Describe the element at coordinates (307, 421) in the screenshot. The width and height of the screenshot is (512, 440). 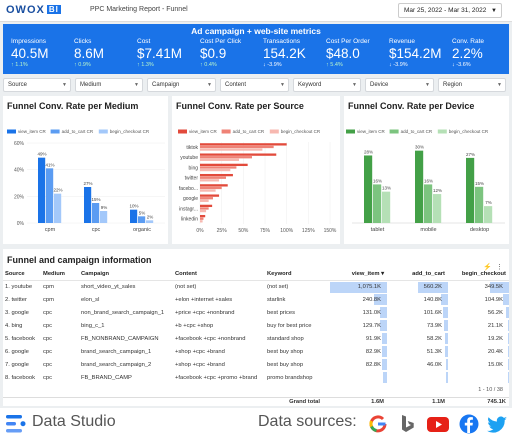
I see `data-sources-label: Data sources:` at that location.